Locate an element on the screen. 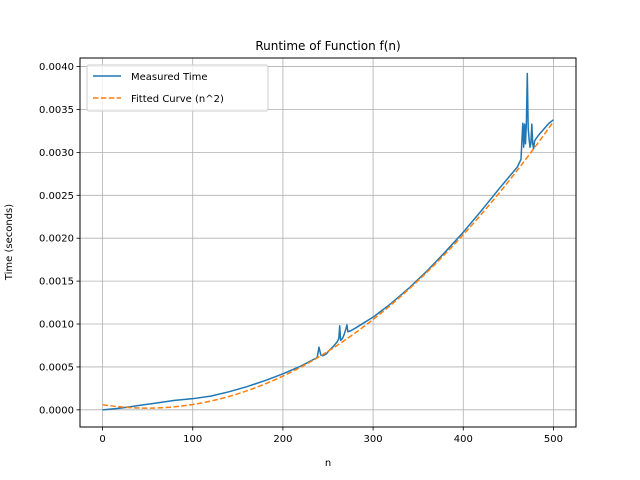 This screenshot has width=640, height=480. x-axis-label: n is located at coordinates (328, 463).